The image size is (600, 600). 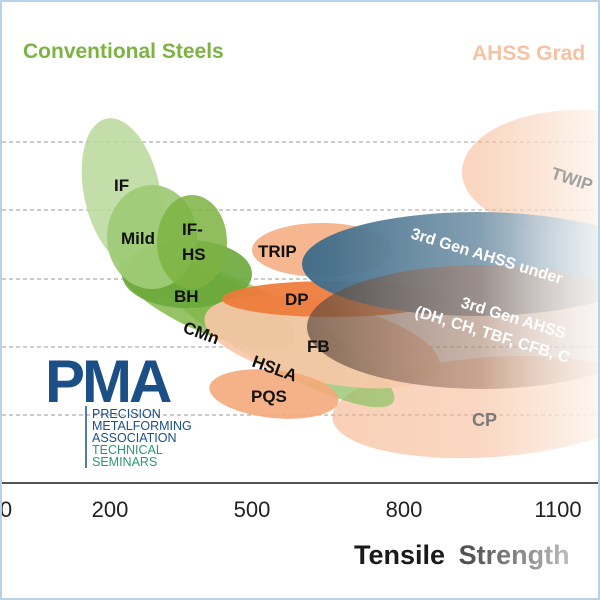 What do you see at coordinates (514, 555) in the screenshot?
I see `x-axis-title-b: Strength` at bounding box center [514, 555].